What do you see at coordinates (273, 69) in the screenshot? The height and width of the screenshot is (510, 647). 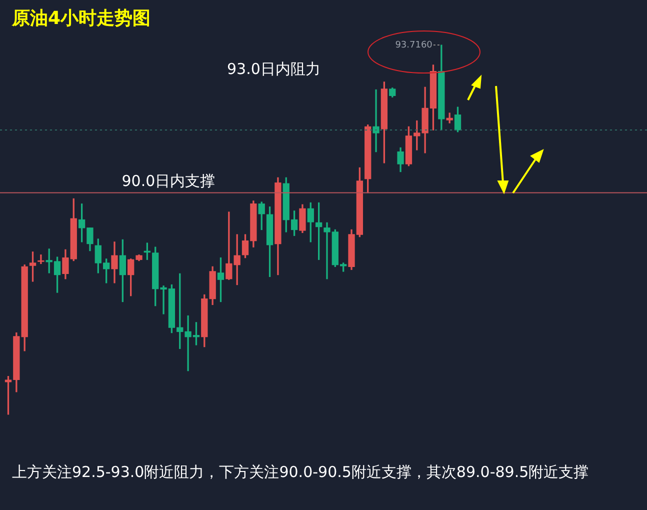 I see `annotation: 93.0日内阻力` at bounding box center [273, 69].